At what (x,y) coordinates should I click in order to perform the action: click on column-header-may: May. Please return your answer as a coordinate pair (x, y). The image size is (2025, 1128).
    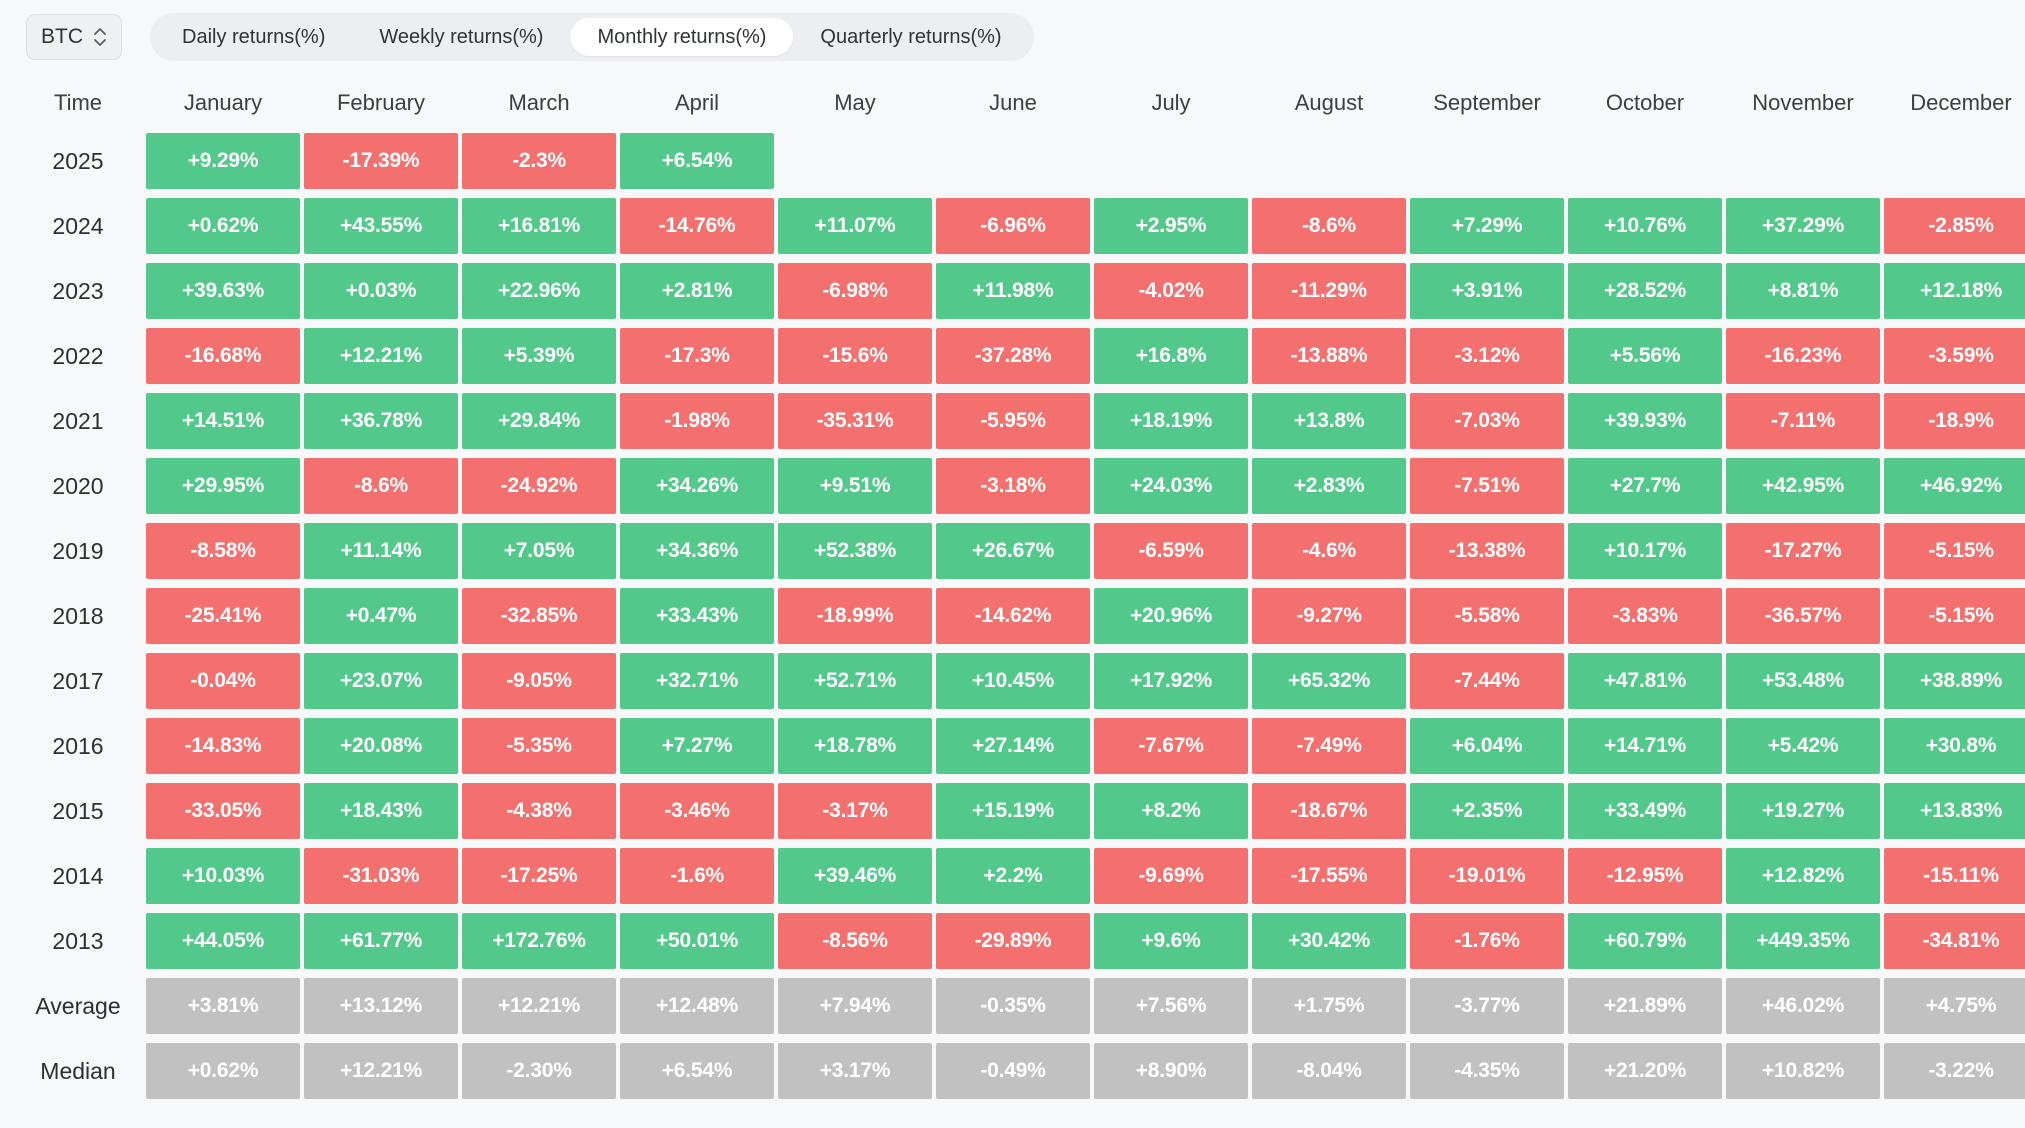
    Looking at the image, I should click on (855, 102).